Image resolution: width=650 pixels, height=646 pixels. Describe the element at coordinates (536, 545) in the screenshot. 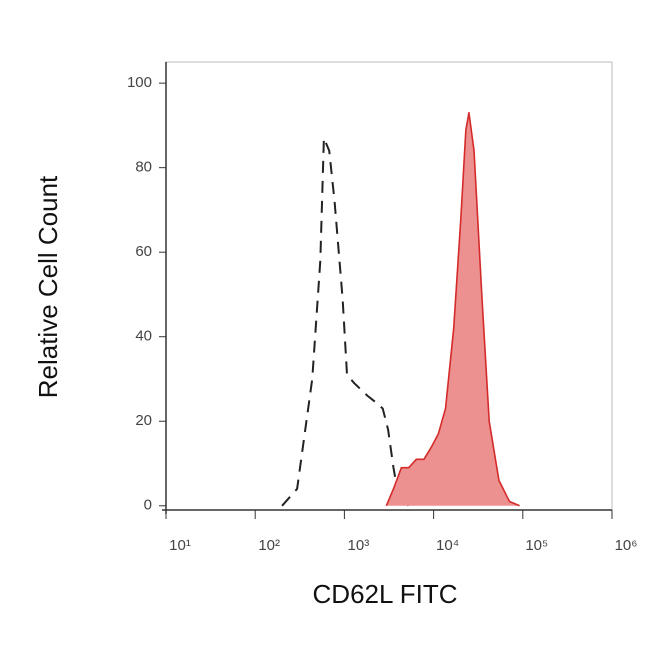

I see `x-tick-label: 10⁵` at that location.